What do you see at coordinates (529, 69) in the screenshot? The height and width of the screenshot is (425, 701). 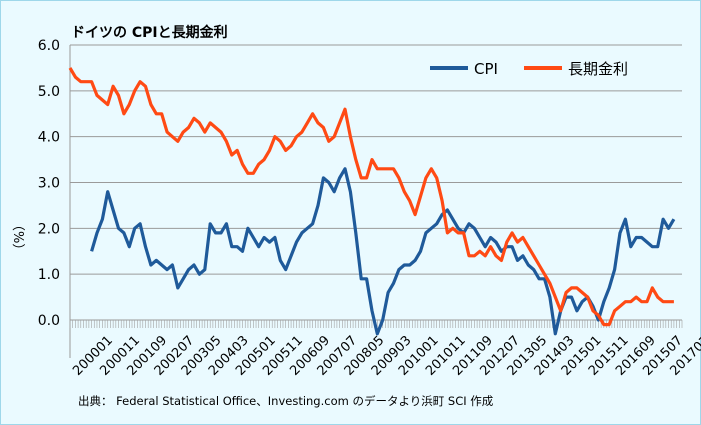 I see `legend: CPI 長期金利` at bounding box center [529, 69].